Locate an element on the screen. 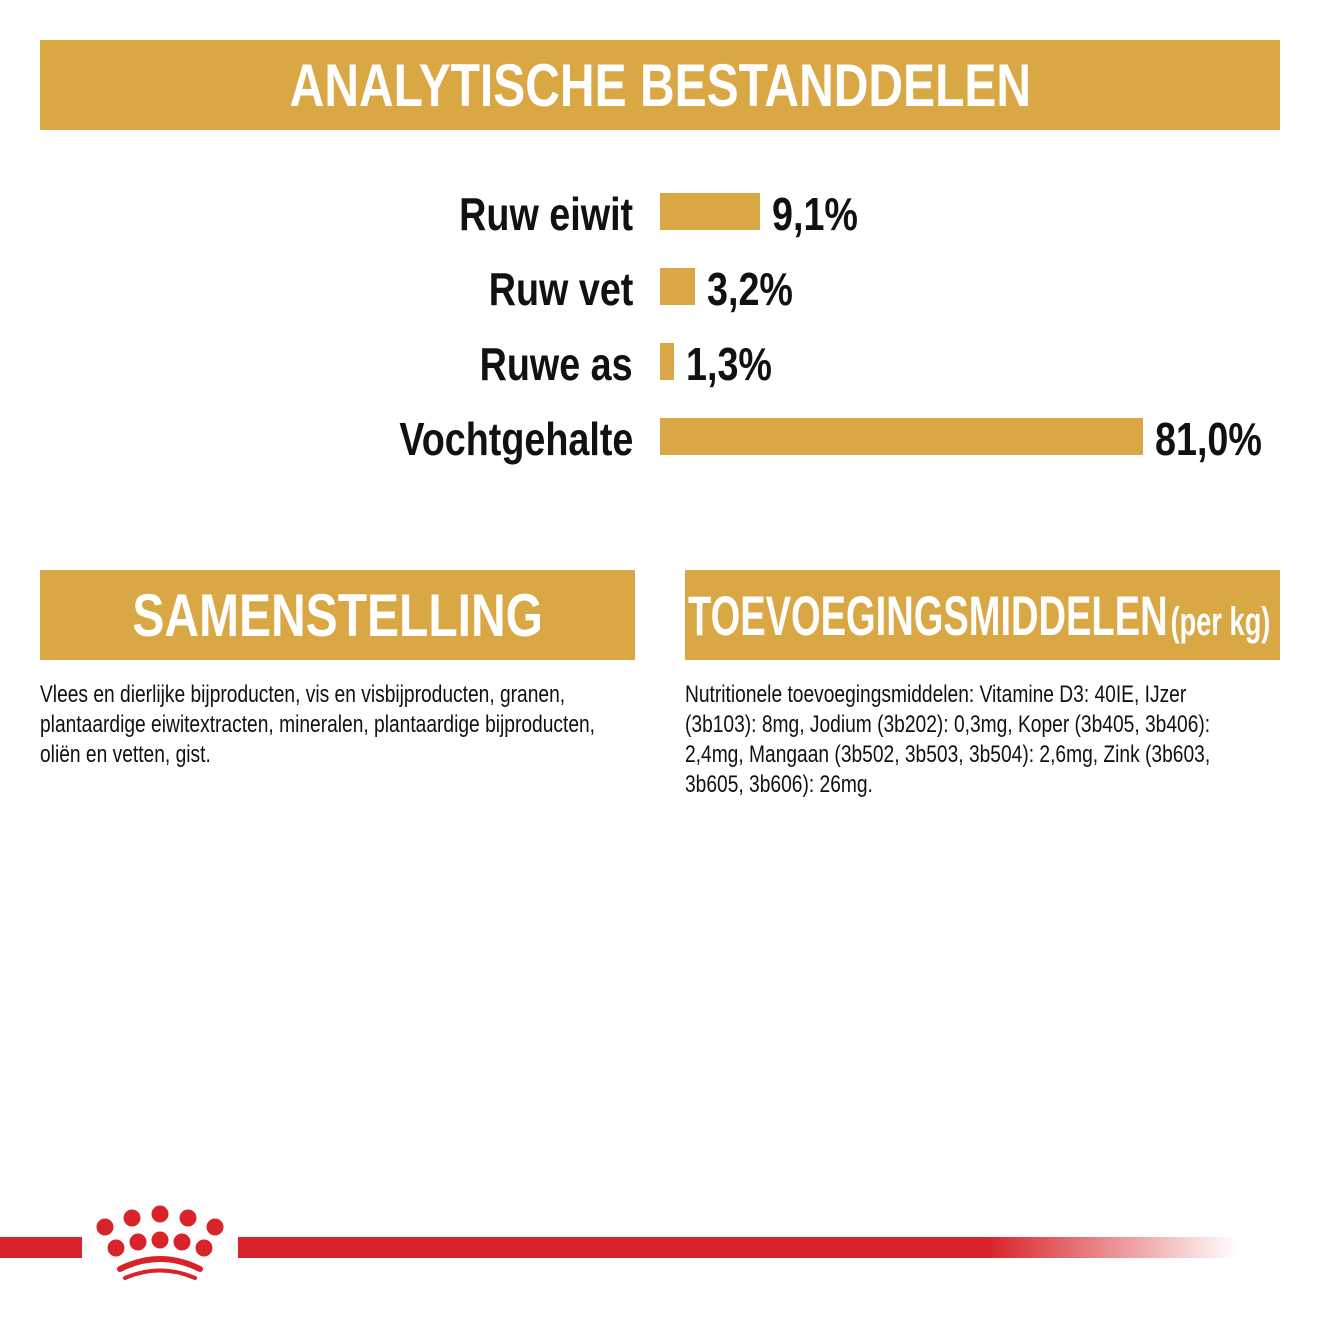  composition-header: SAMENSTELLING is located at coordinates (337, 615).